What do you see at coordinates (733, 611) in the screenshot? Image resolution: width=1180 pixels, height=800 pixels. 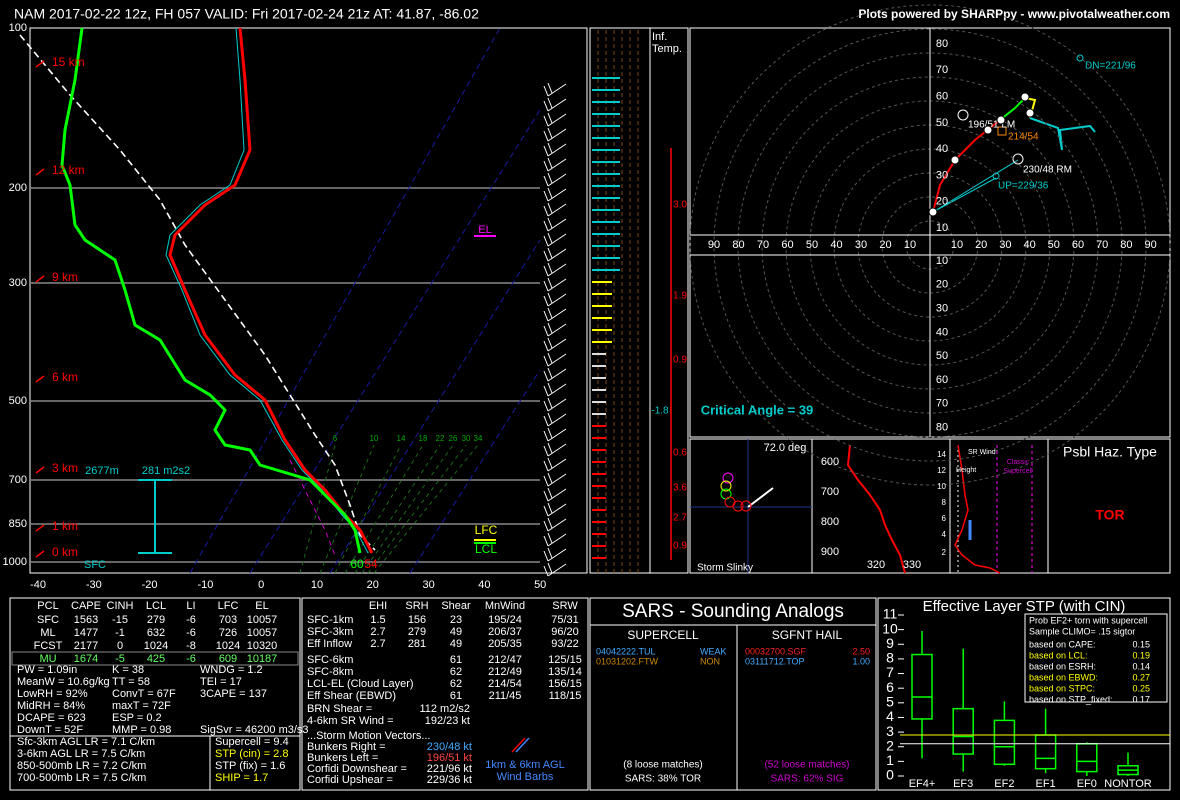 I see `label: SARS - Sounding Analogs` at bounding box center [733, 611].